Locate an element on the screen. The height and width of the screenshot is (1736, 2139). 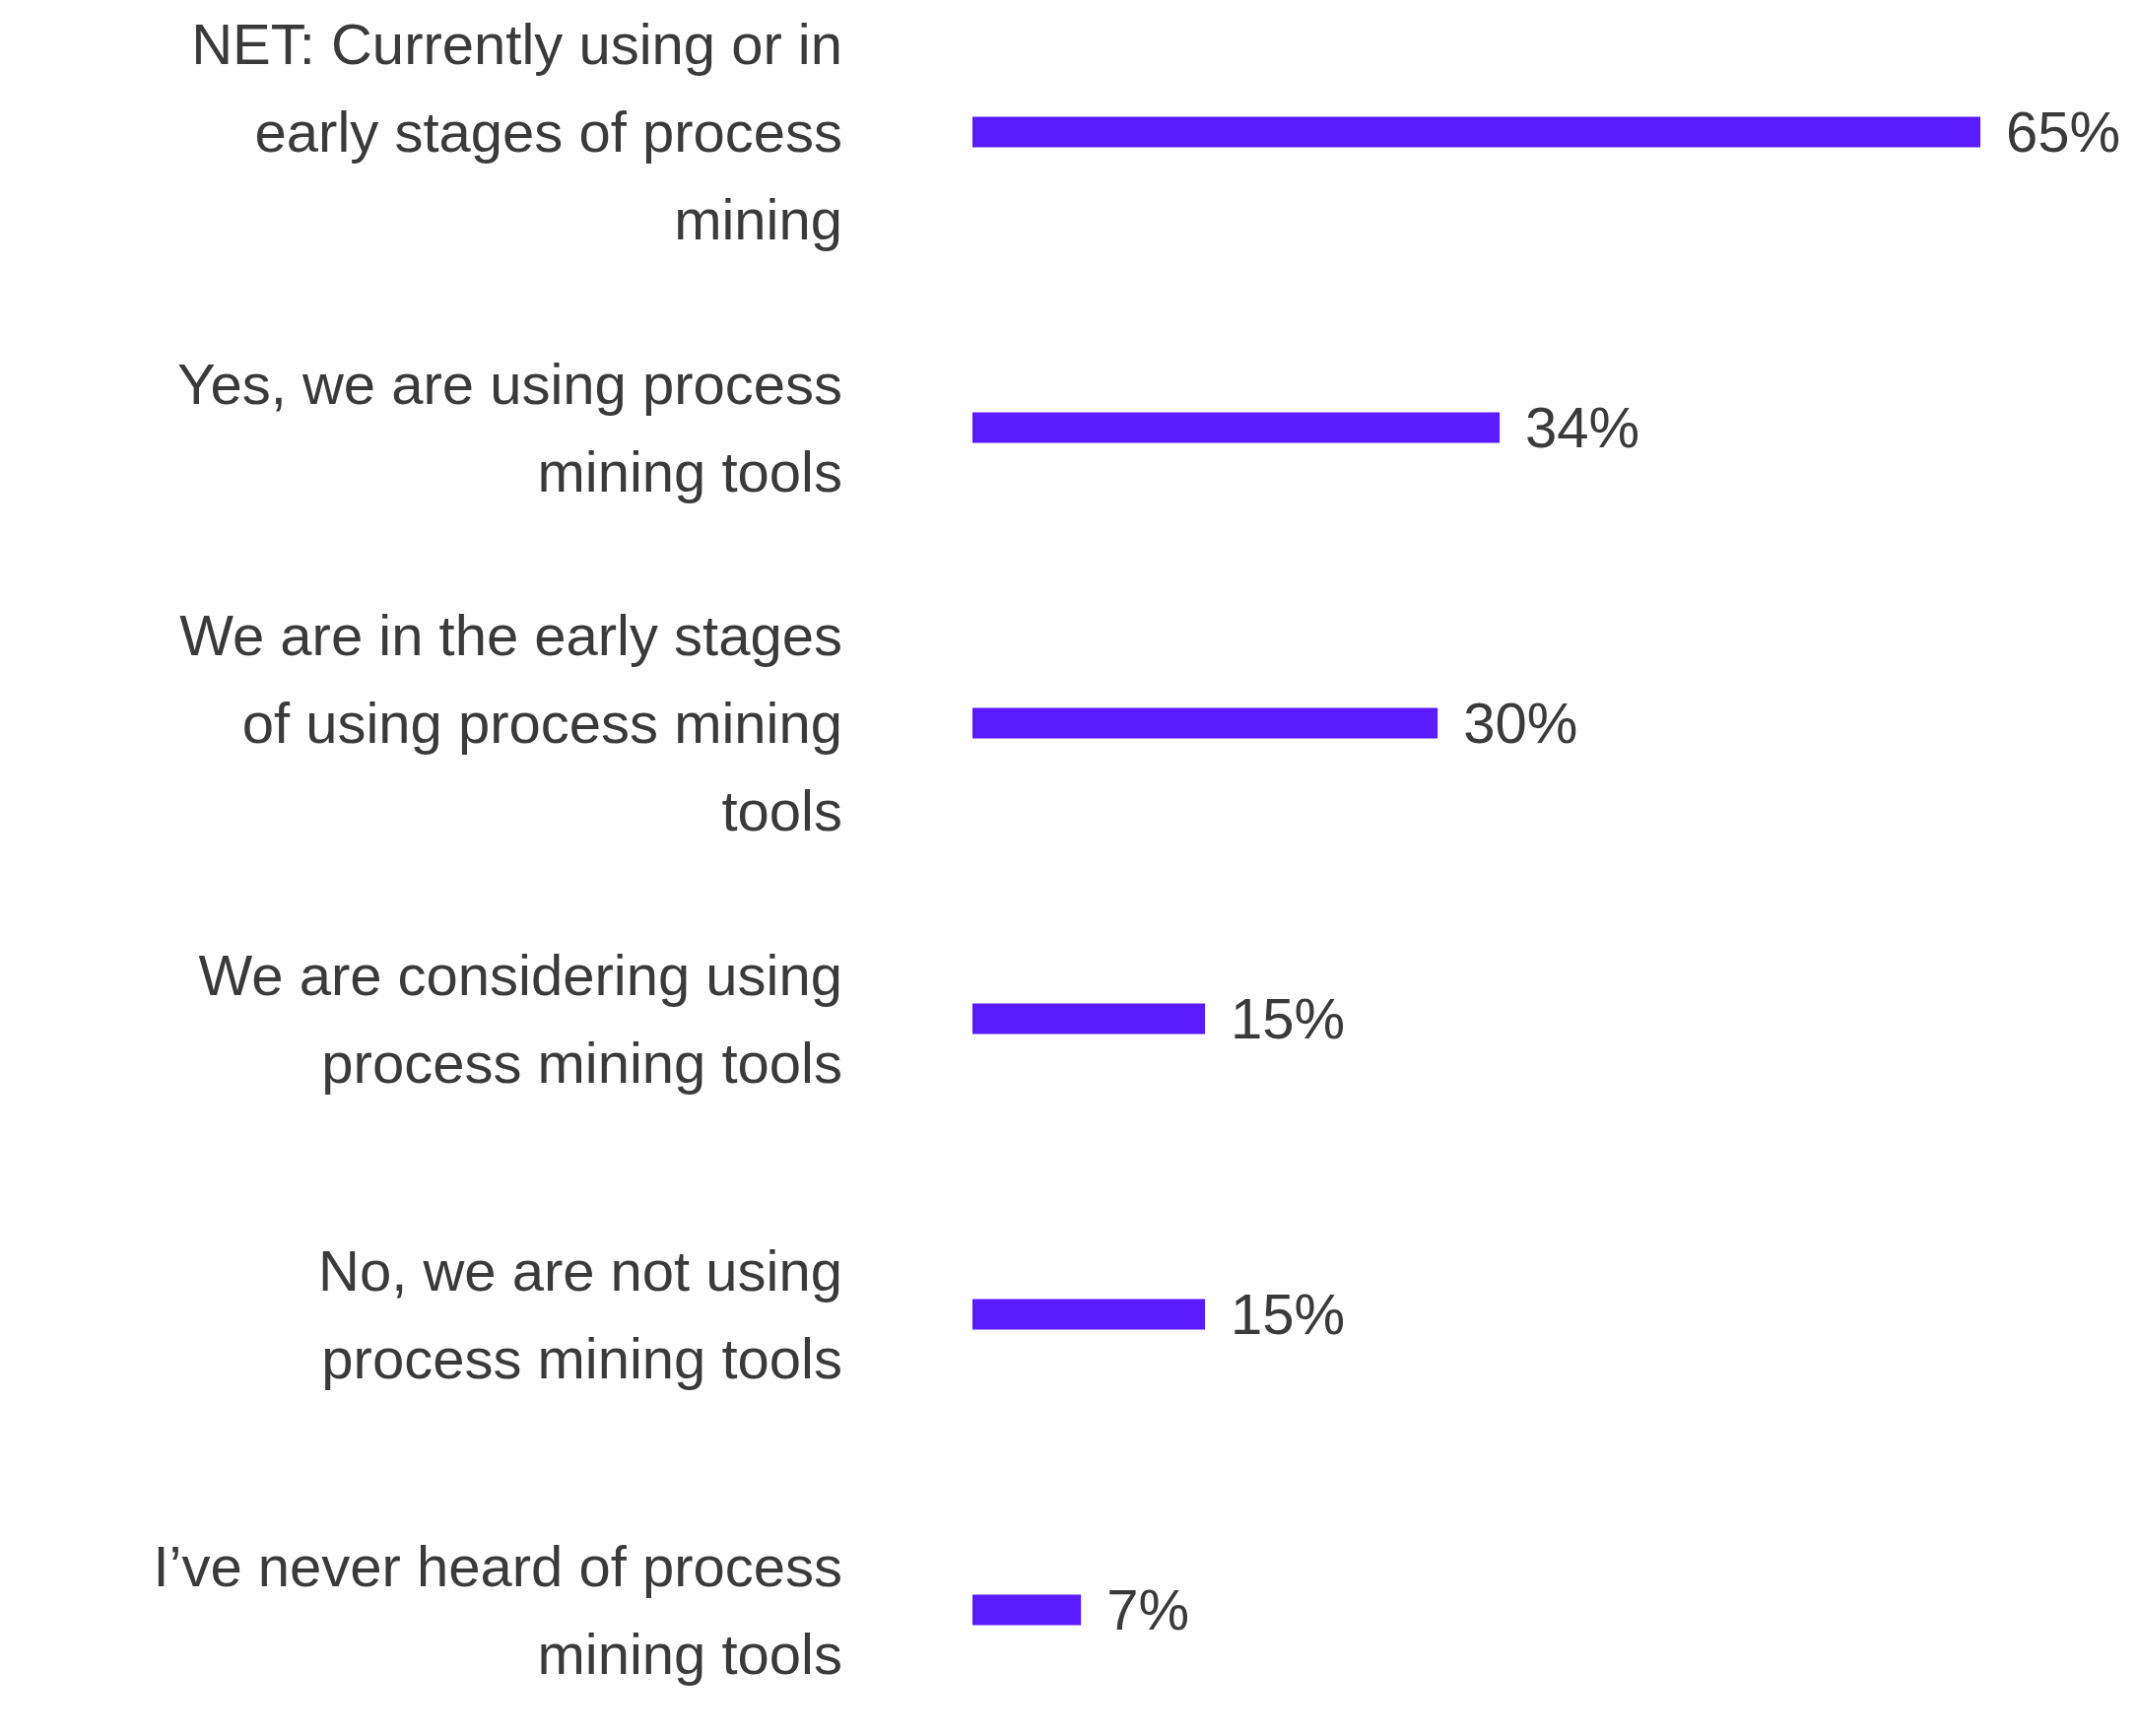
y-tick-label: Yes, we are using process mining tools is located at coordinates (510, 427).